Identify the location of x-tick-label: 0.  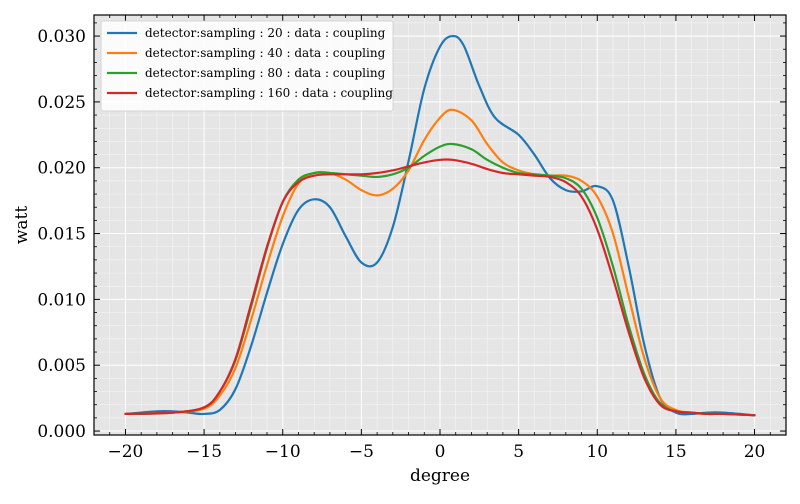
(440, 452).